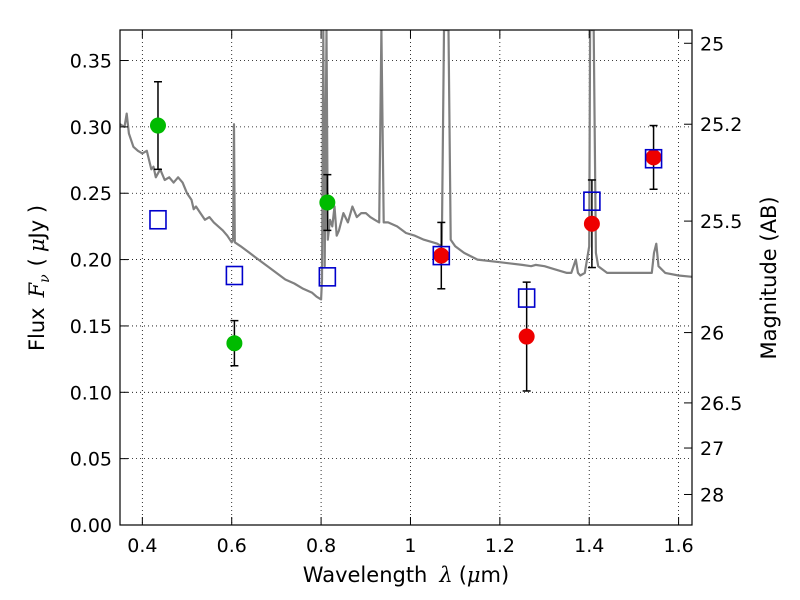  What do you see at coordinates (142, 546) in the screenshot?
I see `x-tick-label: 0.4` at bounding box center [142, 546].